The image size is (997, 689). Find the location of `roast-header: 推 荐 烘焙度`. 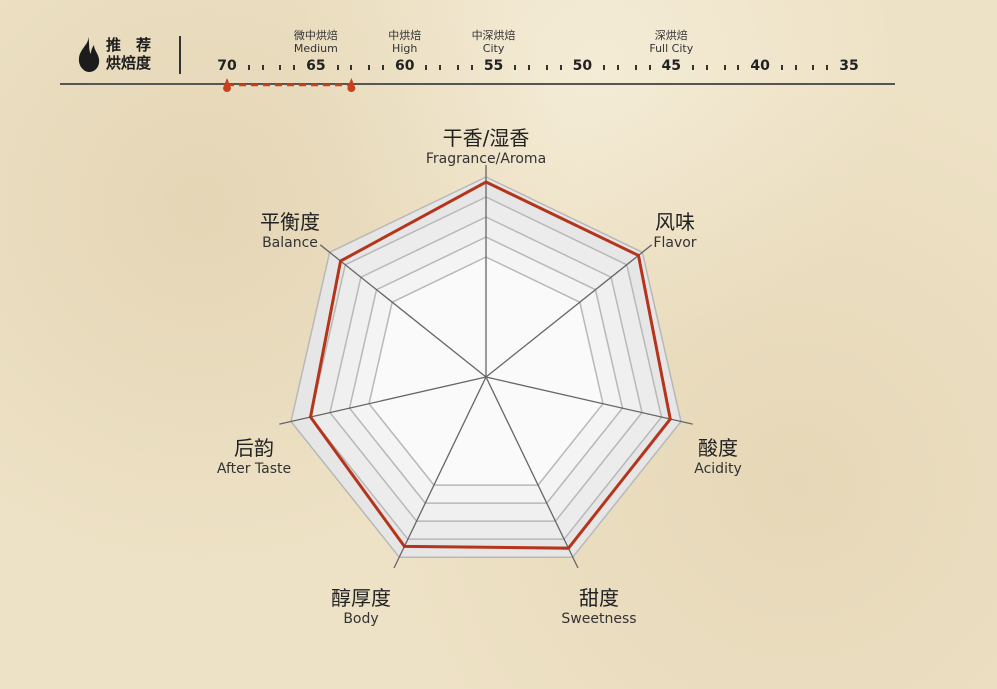

roast-header: 推 荐 烘焙度 is located at coordinates (128, 54).